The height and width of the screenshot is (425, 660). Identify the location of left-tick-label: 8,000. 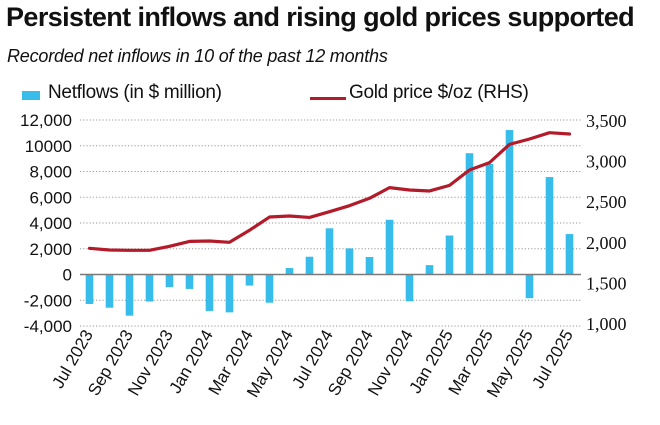
(50, 172).